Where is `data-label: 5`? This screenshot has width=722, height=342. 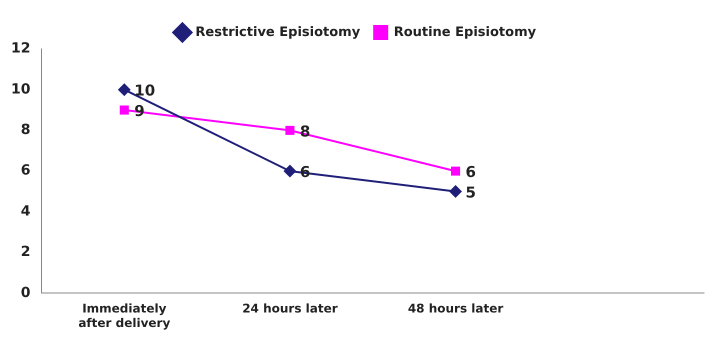 data-label: 5 is located at coordinates (471, 192).